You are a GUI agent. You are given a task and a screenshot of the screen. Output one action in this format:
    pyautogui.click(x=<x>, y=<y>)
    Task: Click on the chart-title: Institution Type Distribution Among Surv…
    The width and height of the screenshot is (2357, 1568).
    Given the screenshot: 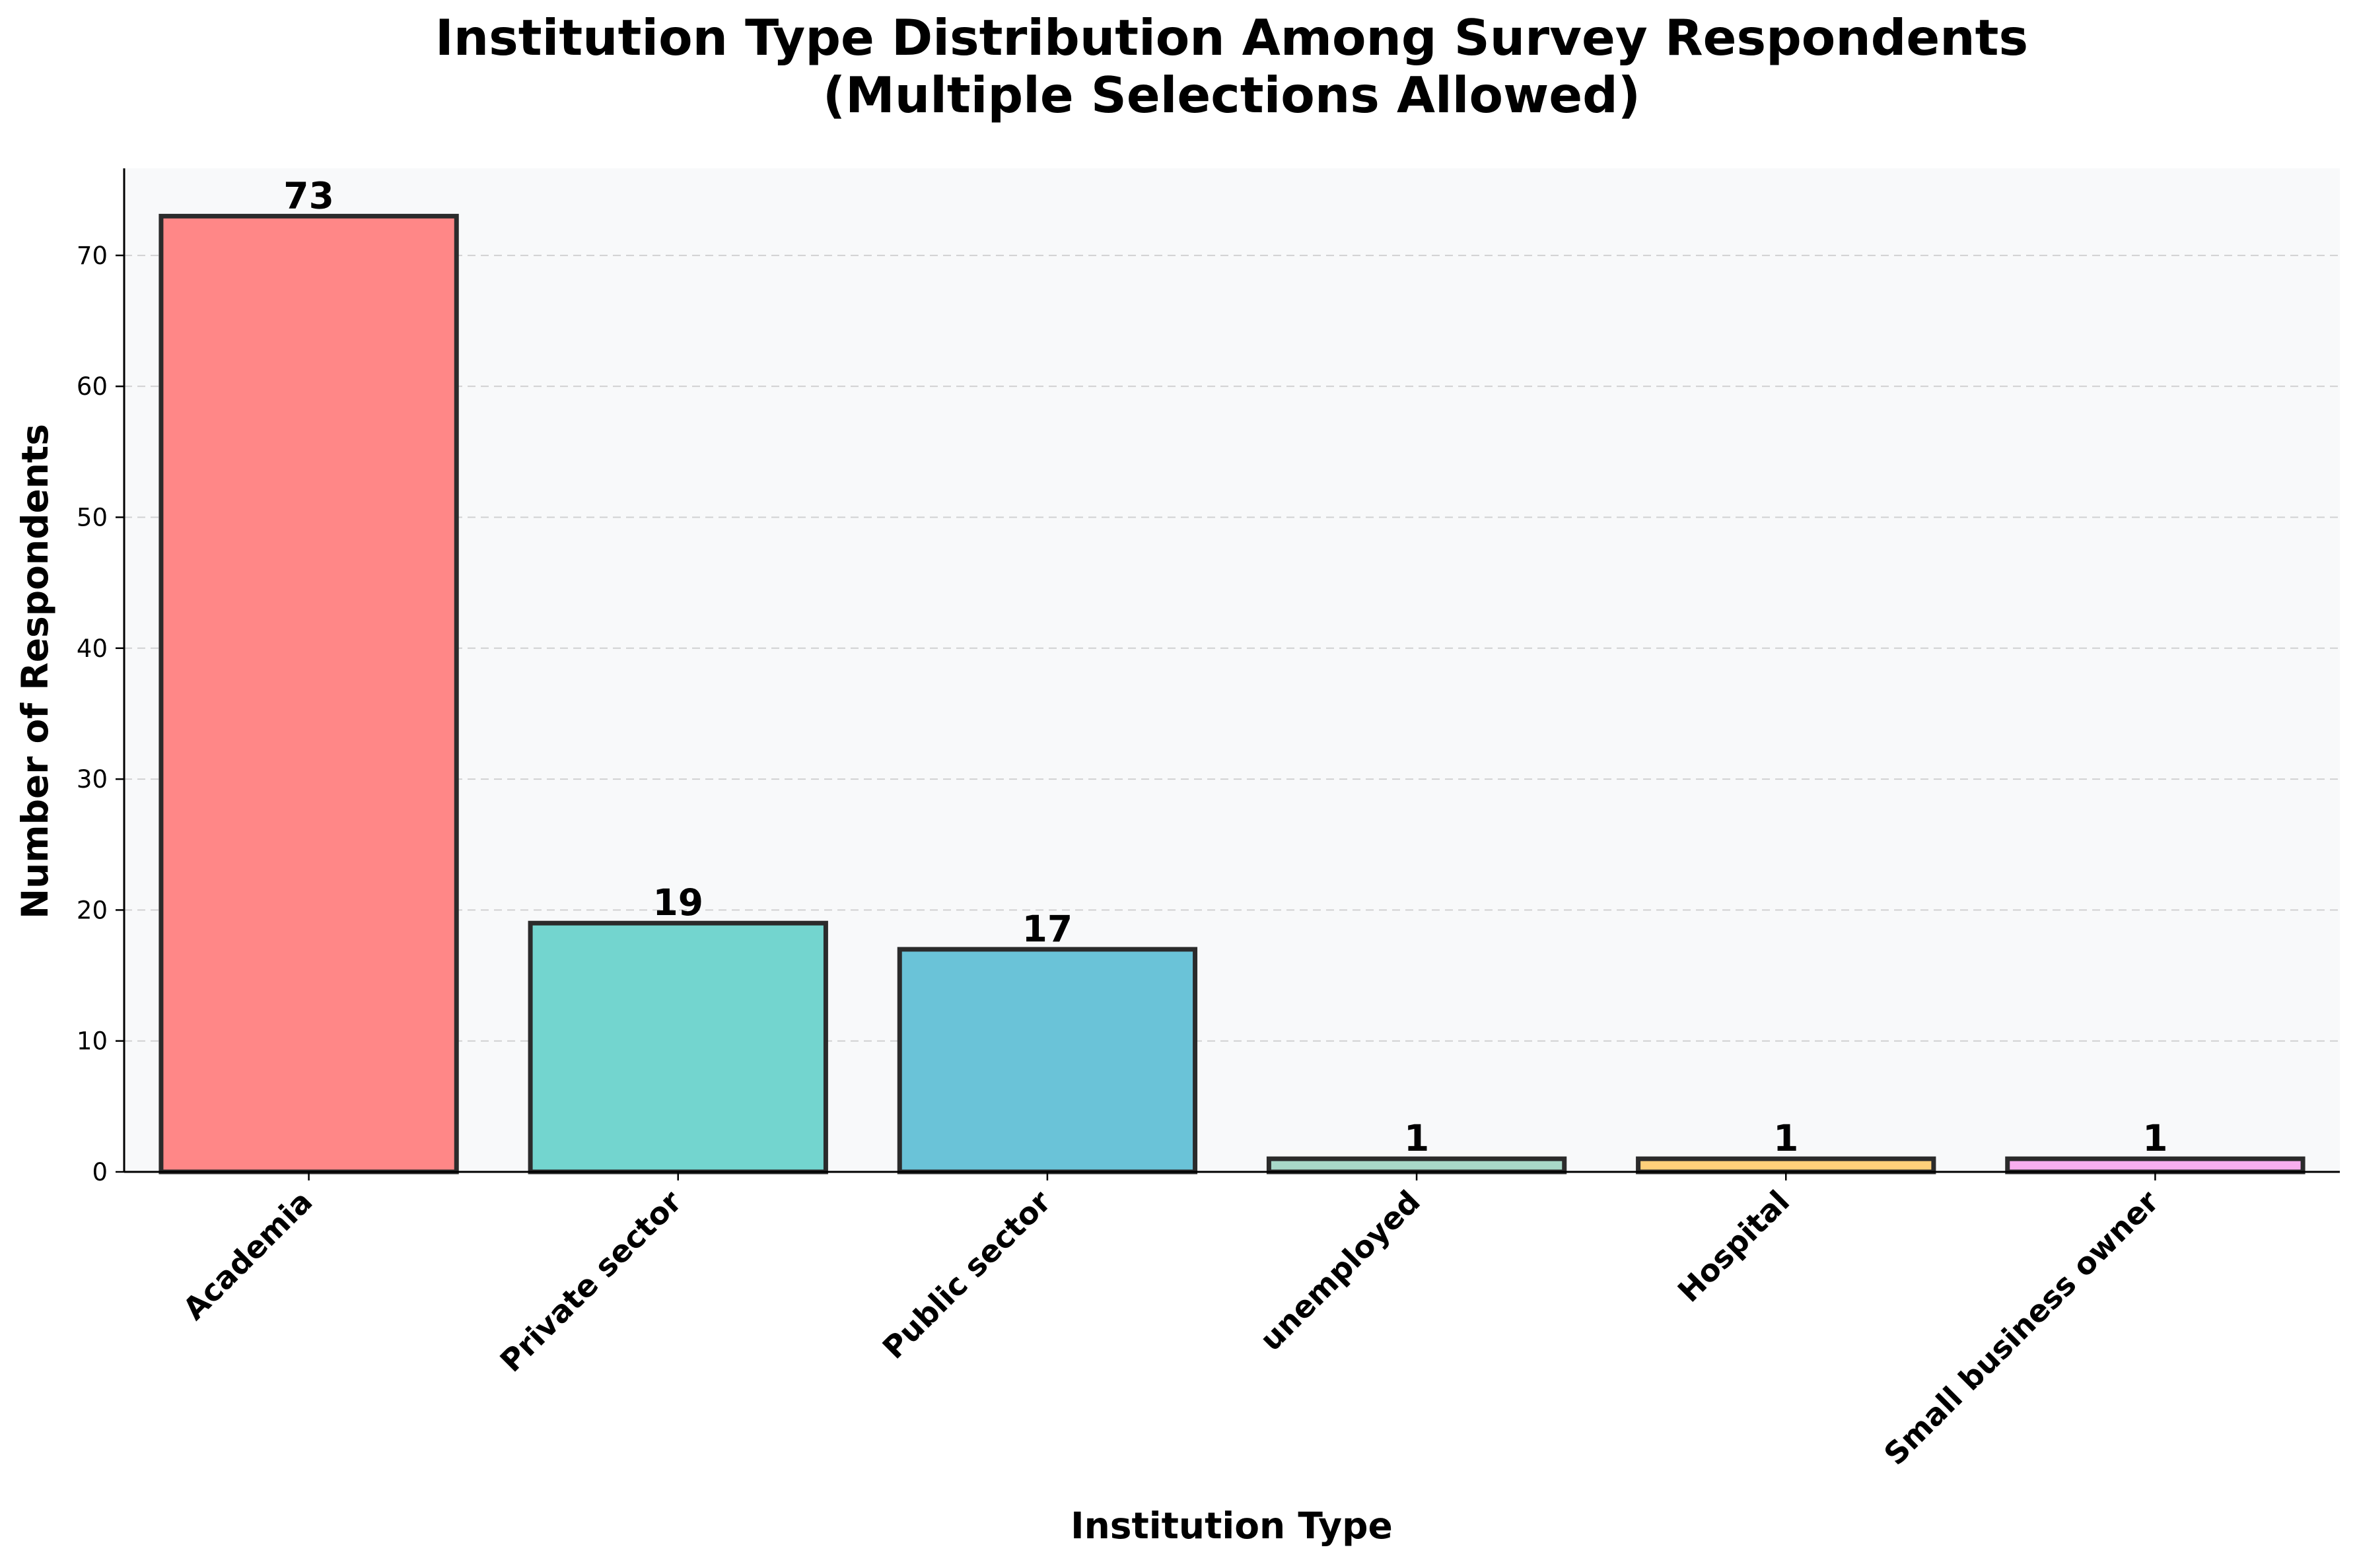 What is the action you would take?
    pyautogui.click(x=1231, y=38)
    